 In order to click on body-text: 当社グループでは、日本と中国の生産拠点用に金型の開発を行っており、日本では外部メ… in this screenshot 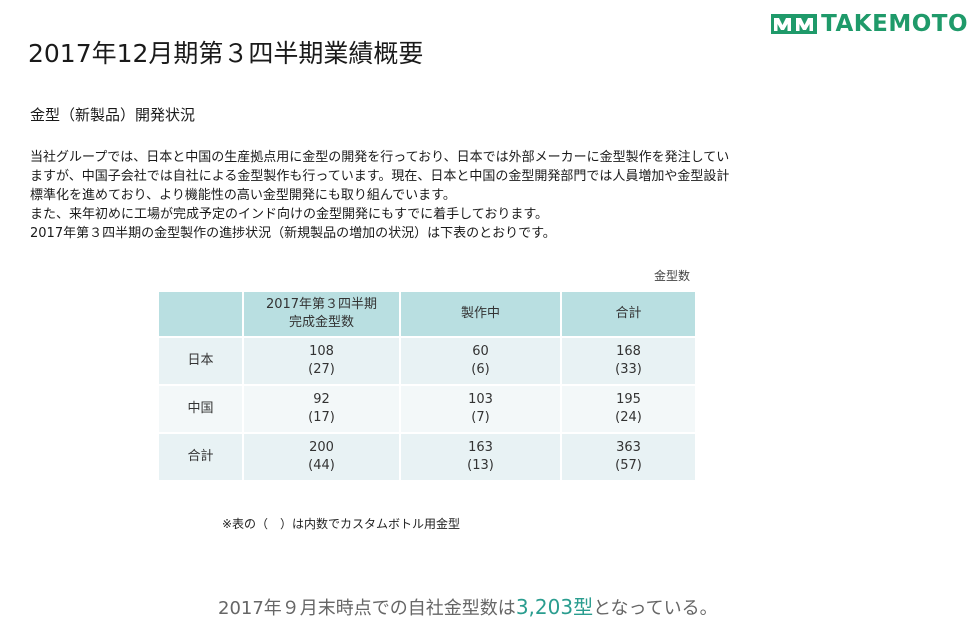, I will do `click(480, 195)`.